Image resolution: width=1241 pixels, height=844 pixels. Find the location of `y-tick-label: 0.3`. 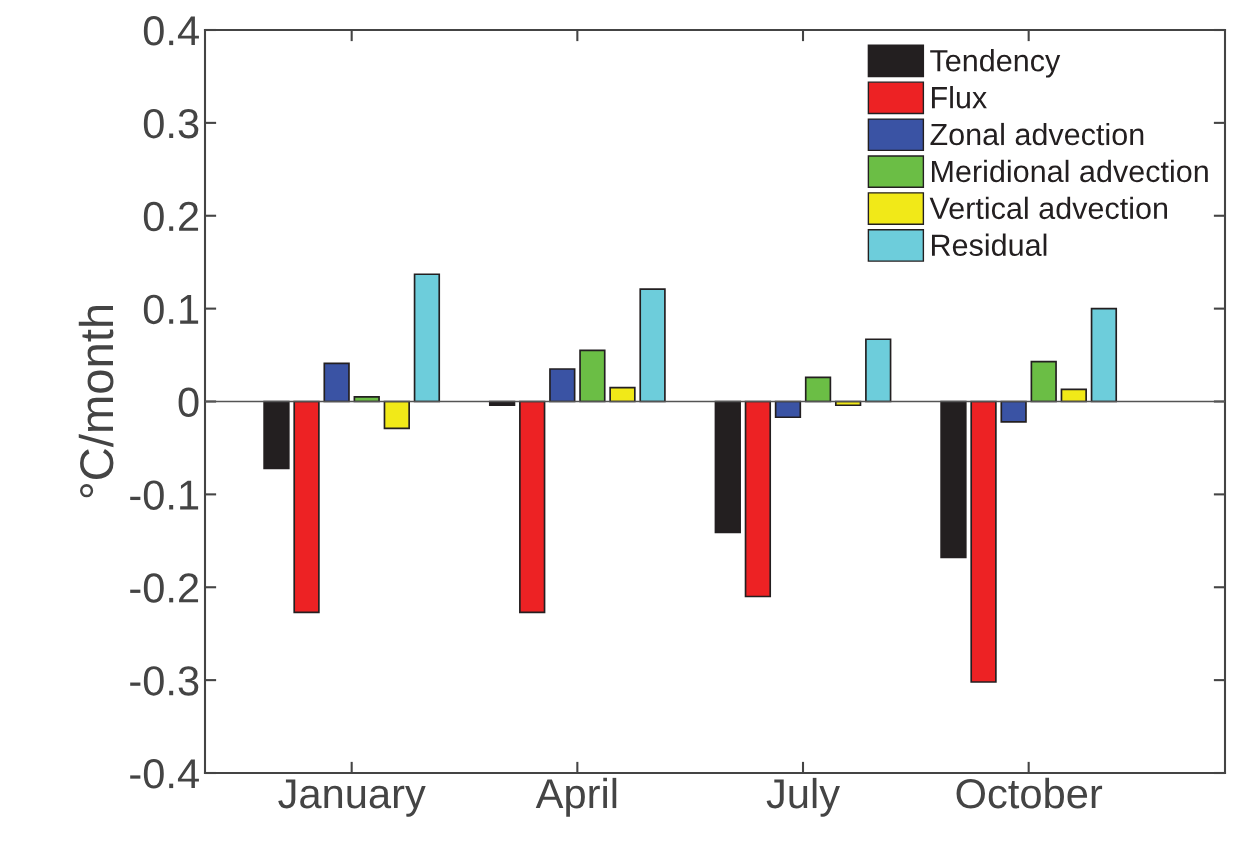

y-tick-label: 0.3 is located at coordinates (171, 123).